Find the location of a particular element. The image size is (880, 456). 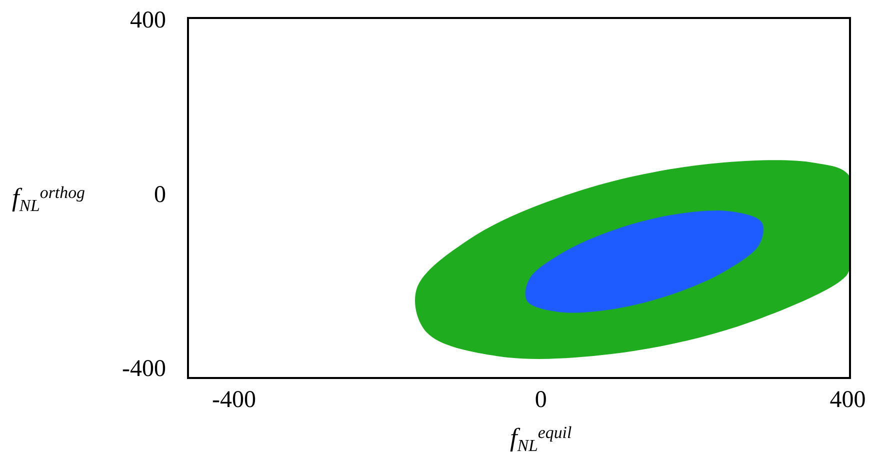

y-tick-label: -400 is located at coordinates (144, 369).